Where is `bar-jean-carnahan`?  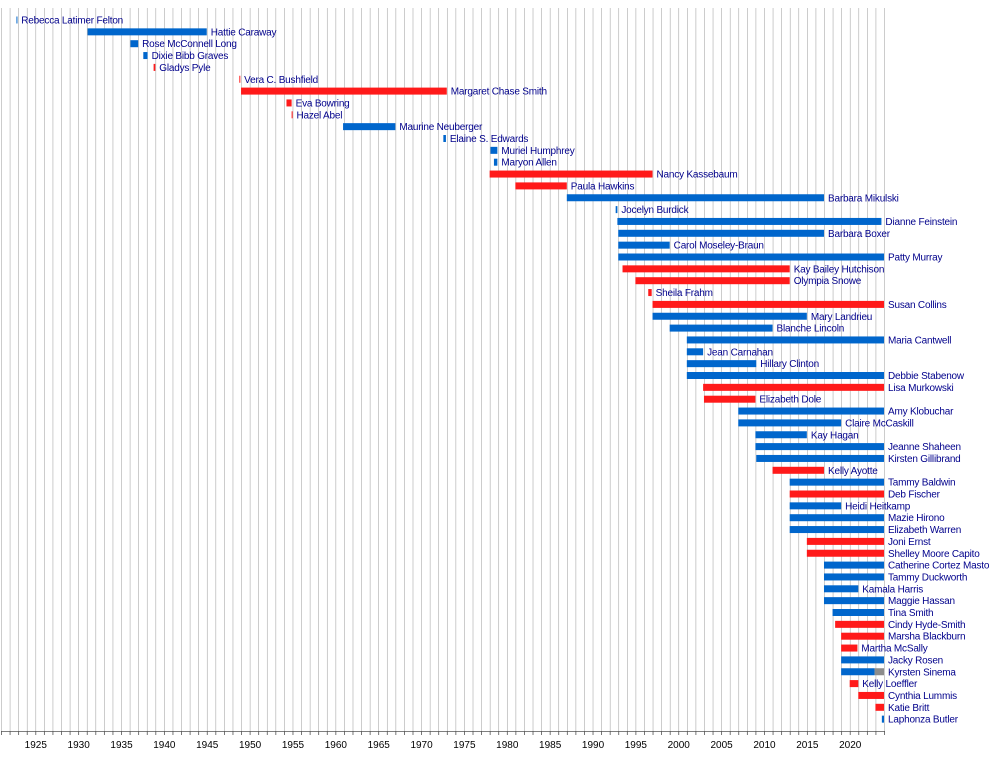
bar-jean-carnahan is located at coordinates (695, 352).